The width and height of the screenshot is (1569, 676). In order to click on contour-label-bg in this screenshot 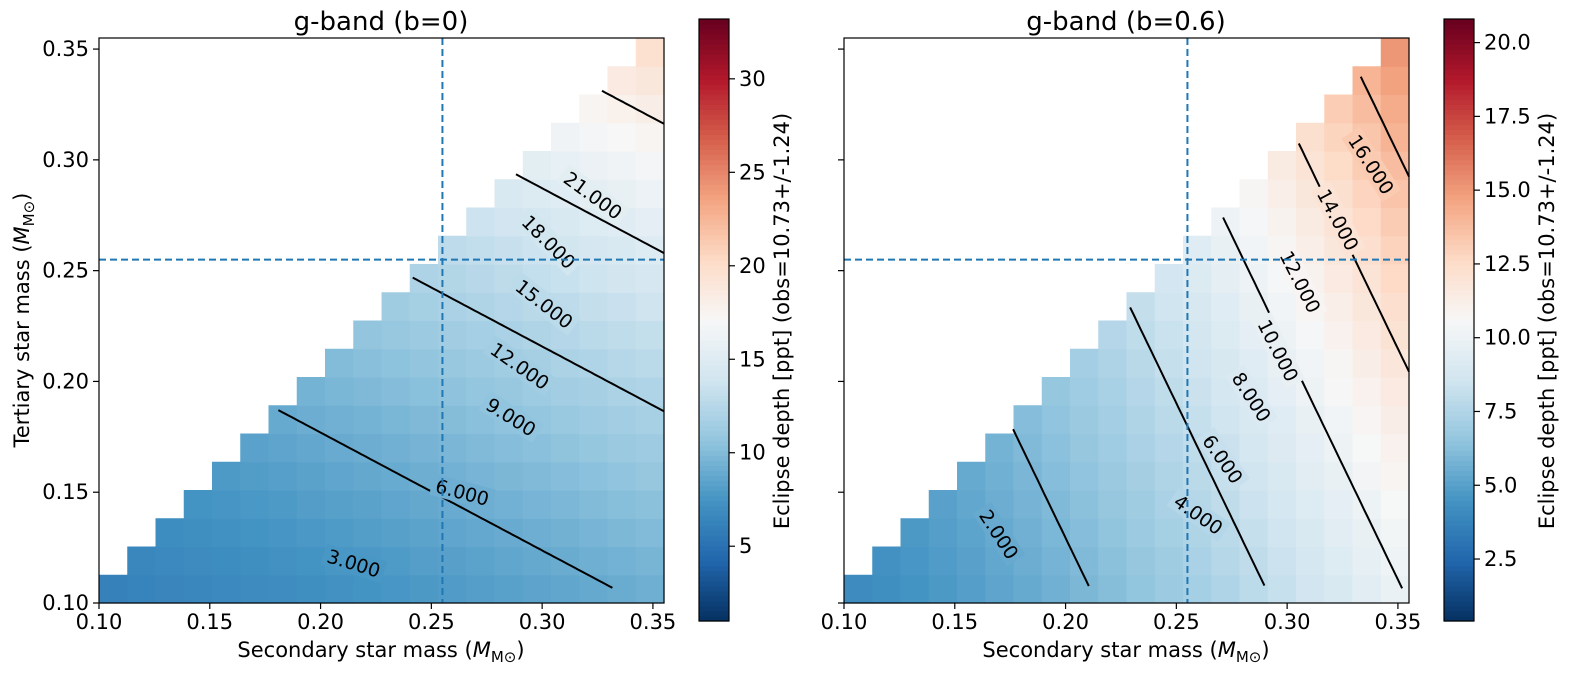, I will do `click(520, 366)`.